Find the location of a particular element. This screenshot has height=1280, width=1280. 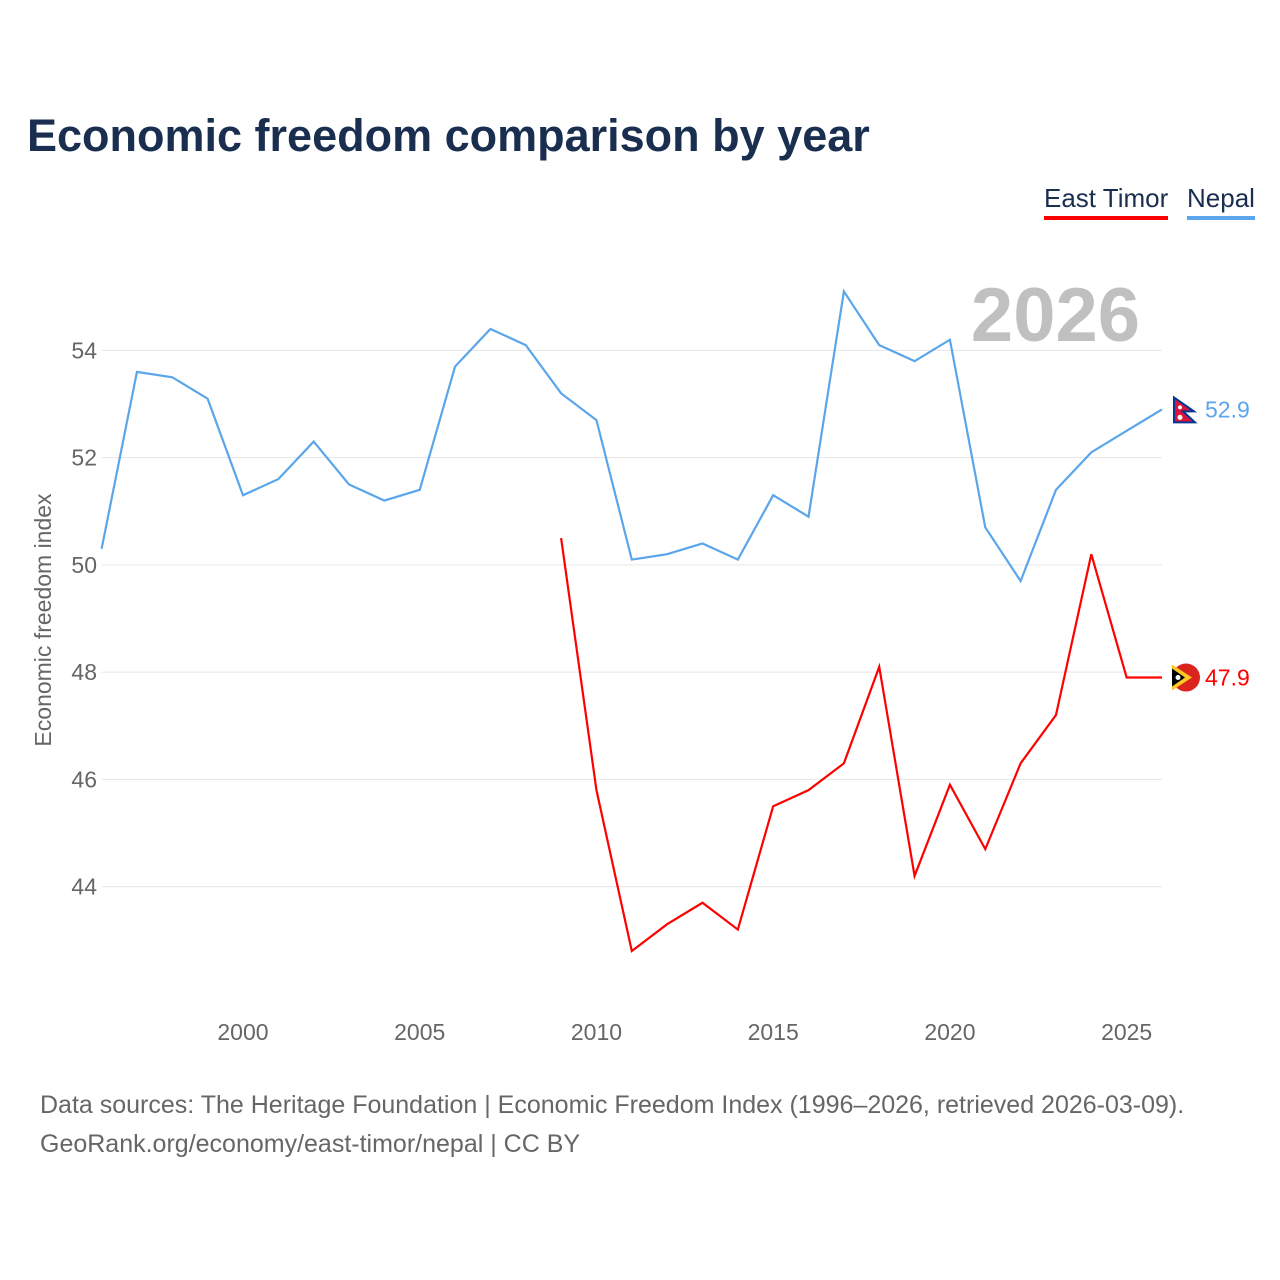

x-tick-label: 2000 is located at coordinates (242, 1032).